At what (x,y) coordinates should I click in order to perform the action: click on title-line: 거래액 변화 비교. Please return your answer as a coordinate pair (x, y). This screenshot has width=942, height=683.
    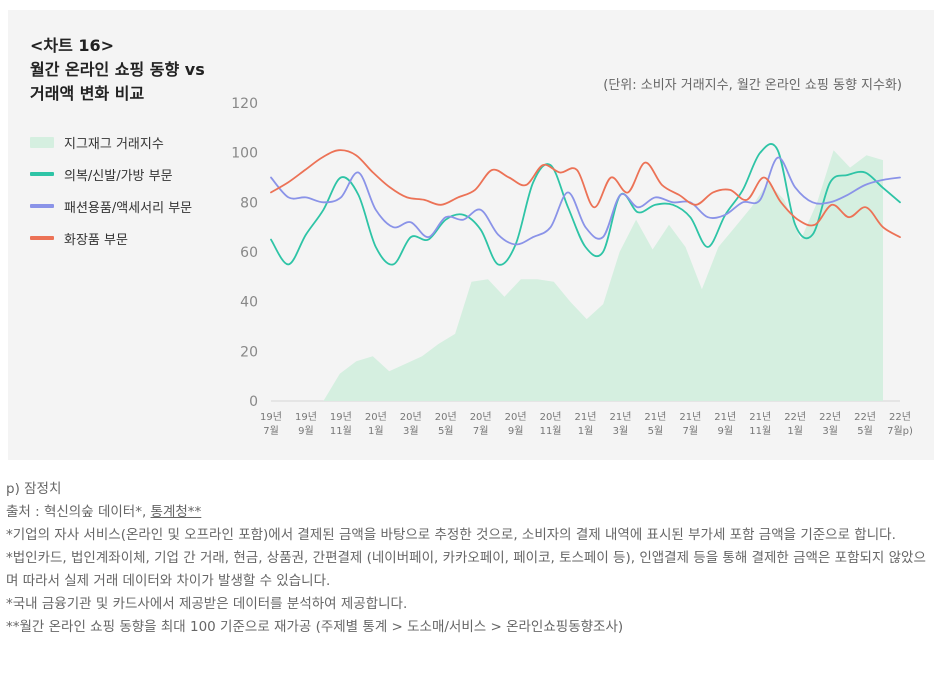
    Looking at the image, I should click on (87, 93).